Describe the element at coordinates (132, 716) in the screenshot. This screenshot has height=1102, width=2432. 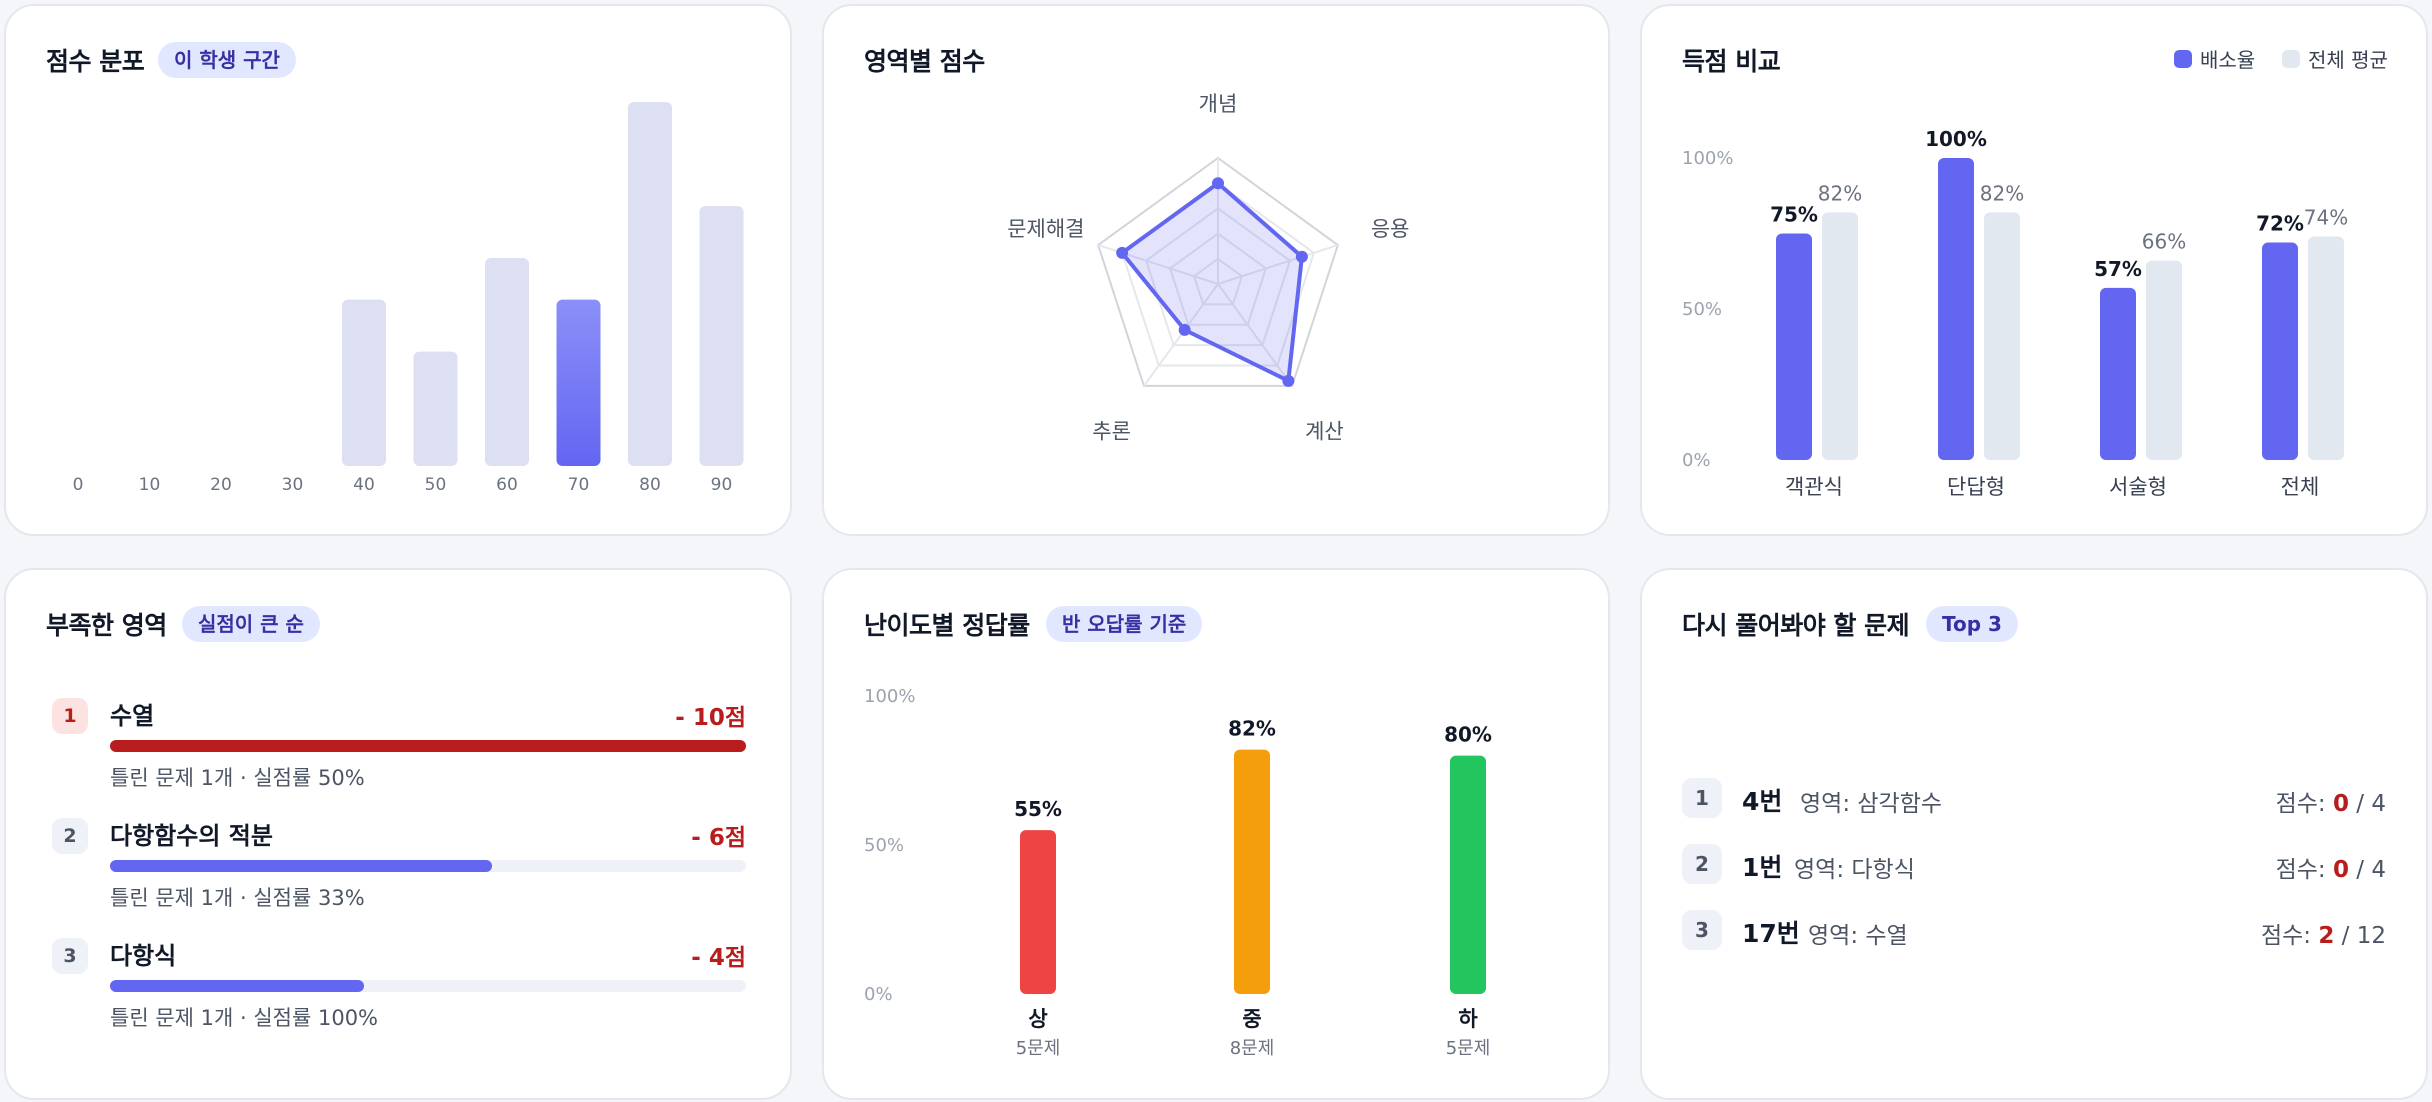
I see `weak-area-name: 수열` at that location.